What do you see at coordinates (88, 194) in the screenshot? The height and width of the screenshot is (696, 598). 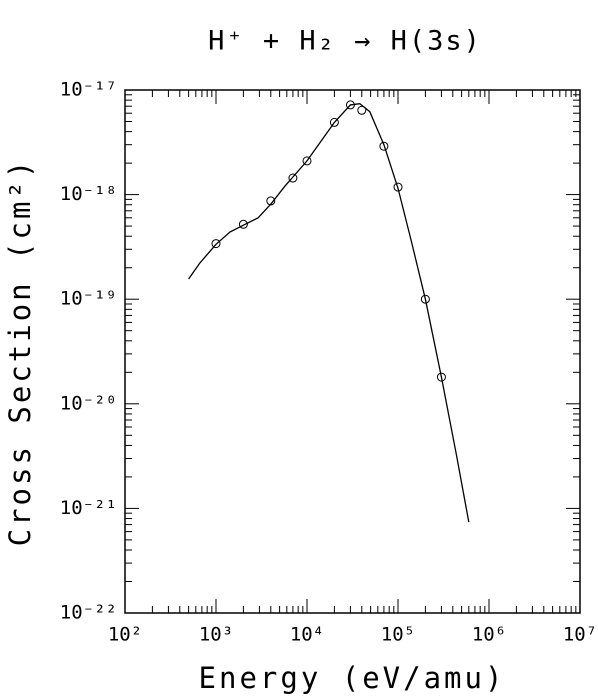 I see `y-tick-label: 10⁻¹⁸` at bounding box center [88, 194].